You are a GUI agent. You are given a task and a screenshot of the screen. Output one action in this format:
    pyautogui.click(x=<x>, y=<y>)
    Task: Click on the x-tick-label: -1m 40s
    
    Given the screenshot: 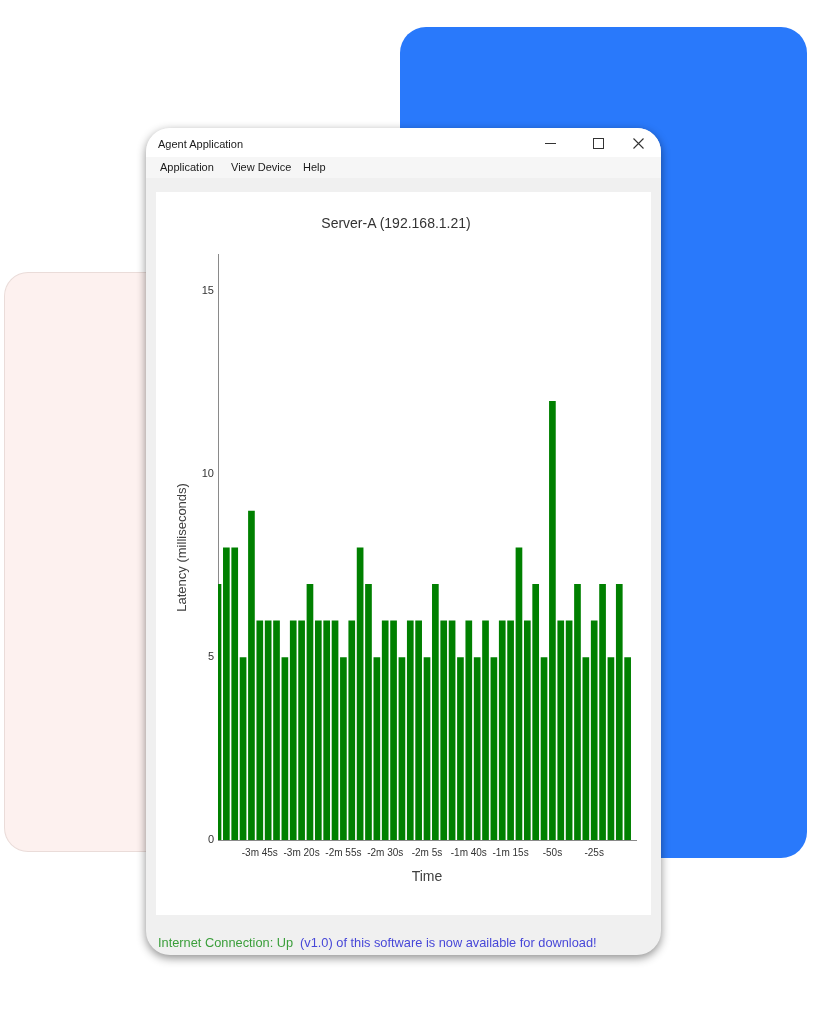 What is the action you would take?
    pyautogui.click(x=468, y=852)
    